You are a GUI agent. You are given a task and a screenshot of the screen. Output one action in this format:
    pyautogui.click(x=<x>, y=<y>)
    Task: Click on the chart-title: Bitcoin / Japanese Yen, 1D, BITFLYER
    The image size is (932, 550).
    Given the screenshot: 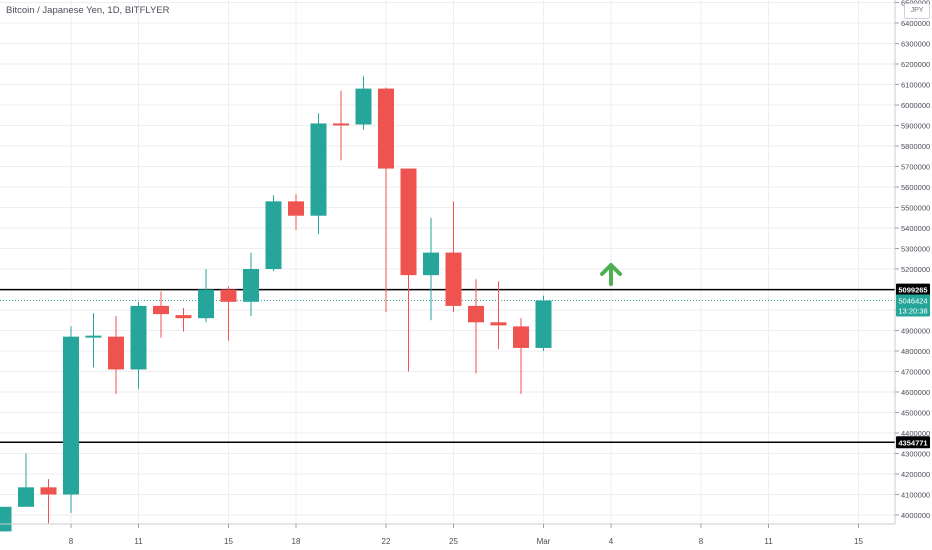 What is the action you would take?
    pyautogui.click(x=88, y=10)
    